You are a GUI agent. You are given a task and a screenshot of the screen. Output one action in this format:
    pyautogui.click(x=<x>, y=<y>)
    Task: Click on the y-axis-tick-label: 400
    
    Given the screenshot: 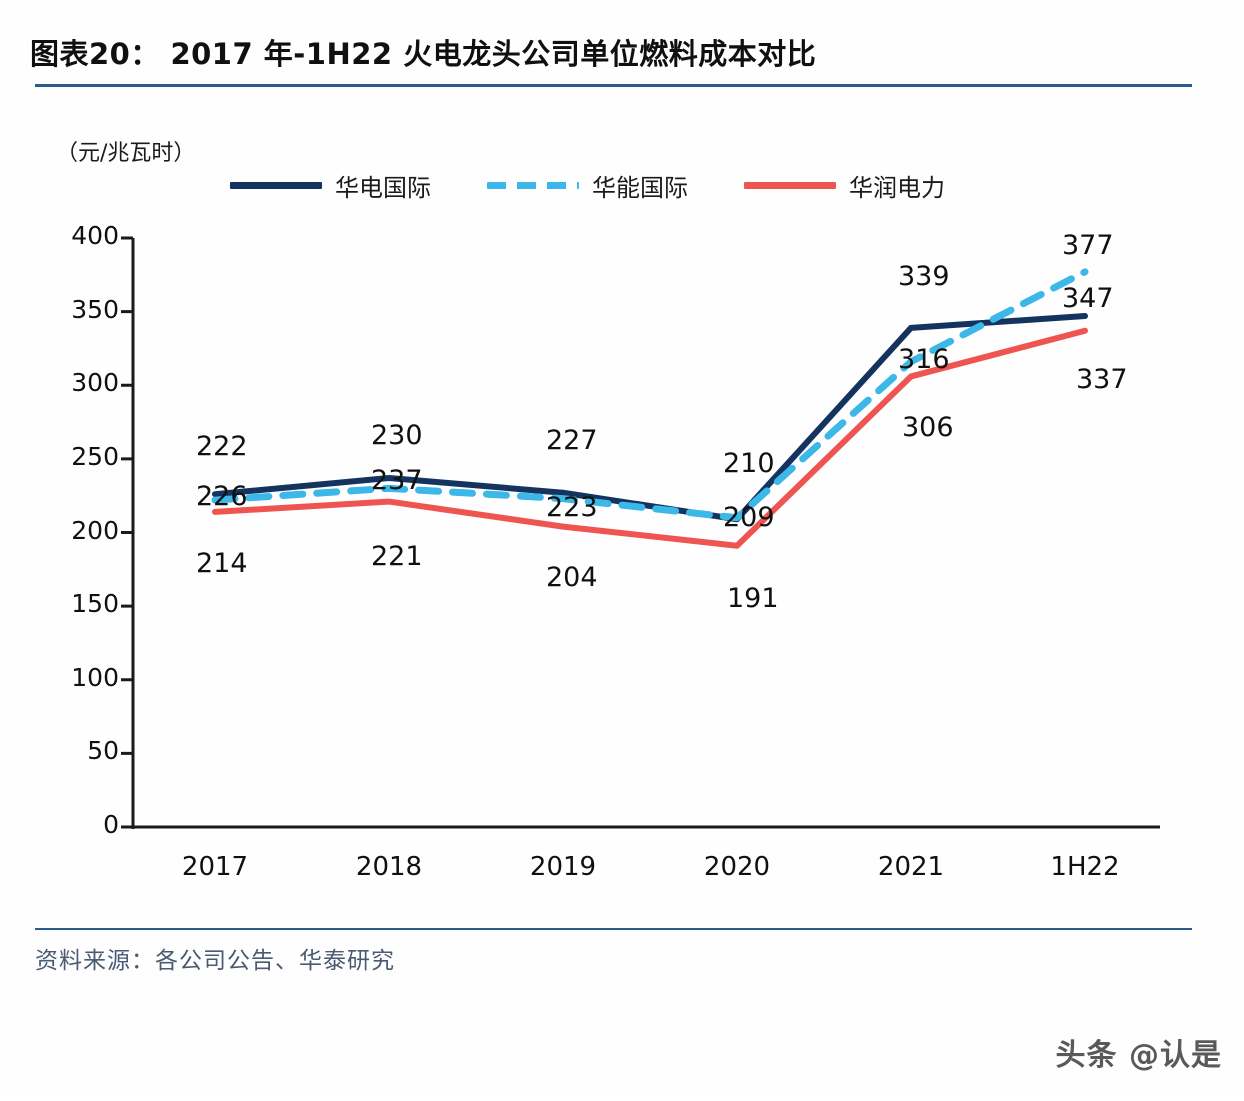 What is the action you would take?
    pyautogui.click(x=95, y=235)
    